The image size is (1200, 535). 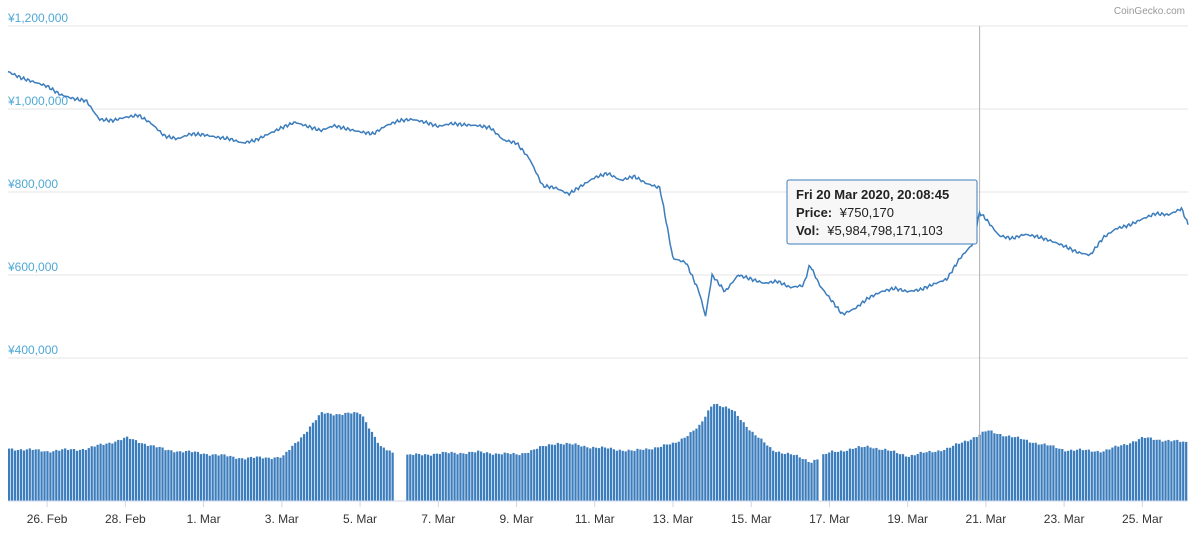 I want to click on credit-label: CoinGecko.com, so click(x=1149, y=11).